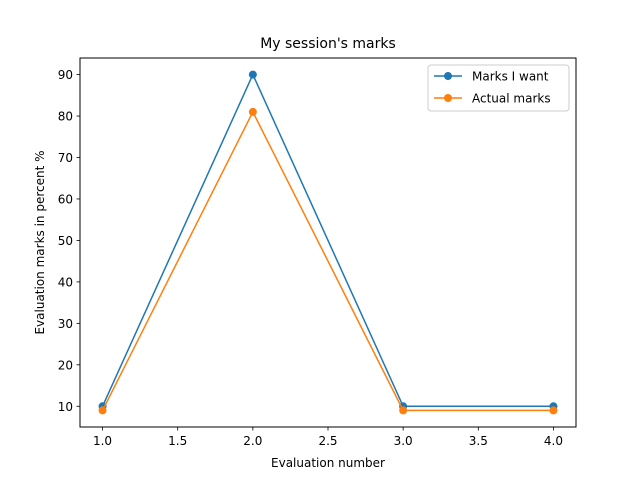 The image size is (640, 480). I want to click on legend-item-2: Actual marks, so click(492, 99).